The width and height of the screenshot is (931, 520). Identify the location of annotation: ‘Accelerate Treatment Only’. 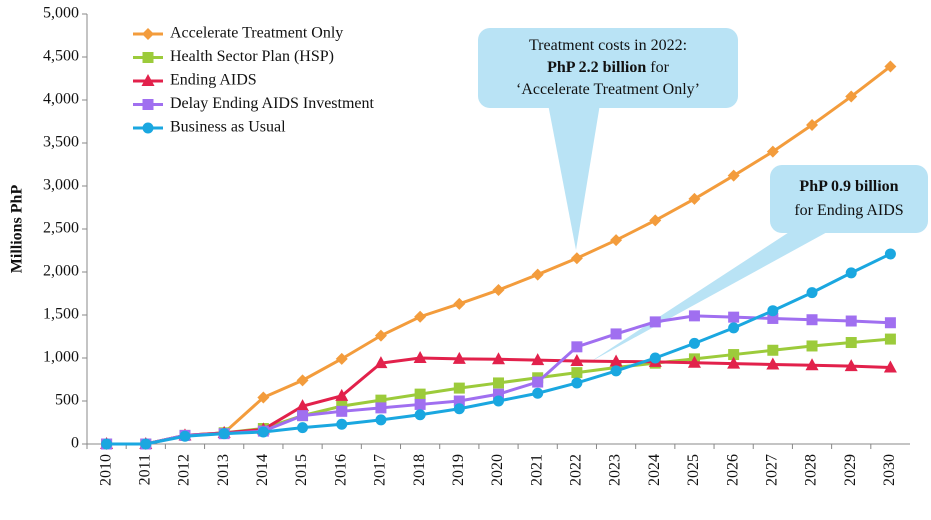
(608, 89).